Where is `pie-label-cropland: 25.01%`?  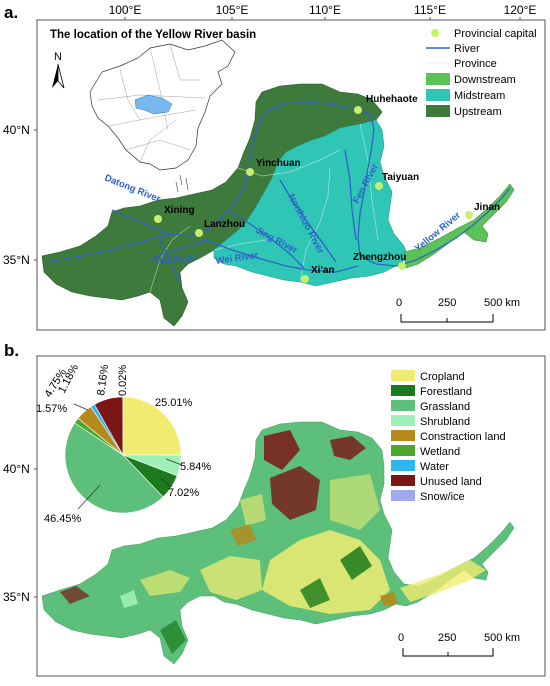
pie-label-cropland: 25.01% is located at coordinates (174, 403).